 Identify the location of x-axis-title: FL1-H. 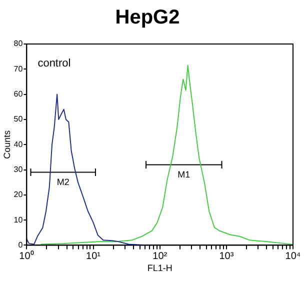
(159, 268).